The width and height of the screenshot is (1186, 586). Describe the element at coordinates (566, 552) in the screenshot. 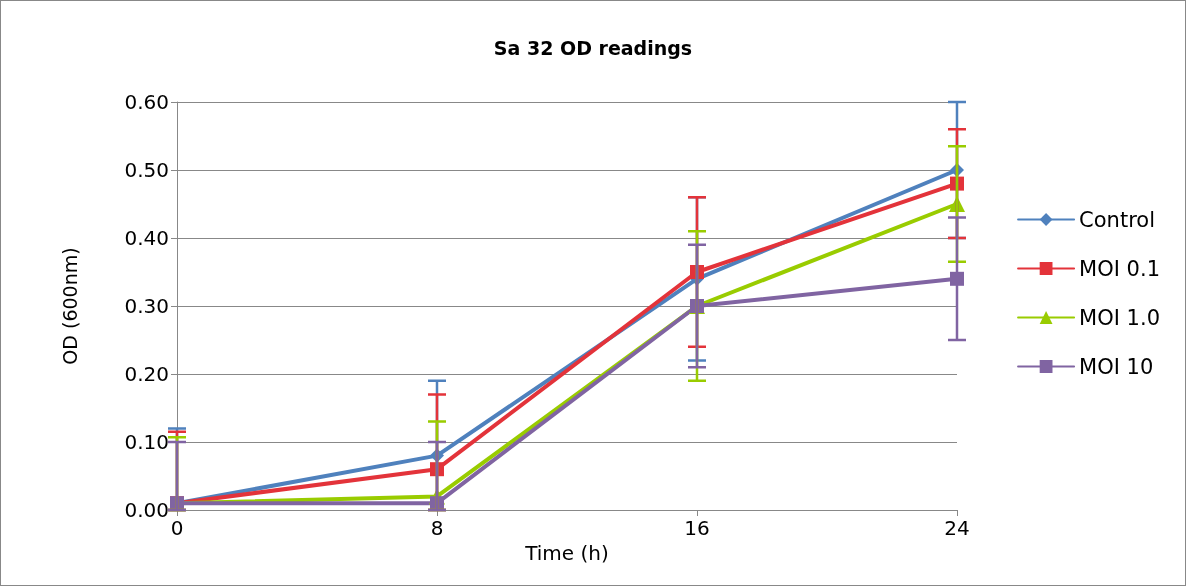

I see `x-axis-title: Time (h)` at that location.